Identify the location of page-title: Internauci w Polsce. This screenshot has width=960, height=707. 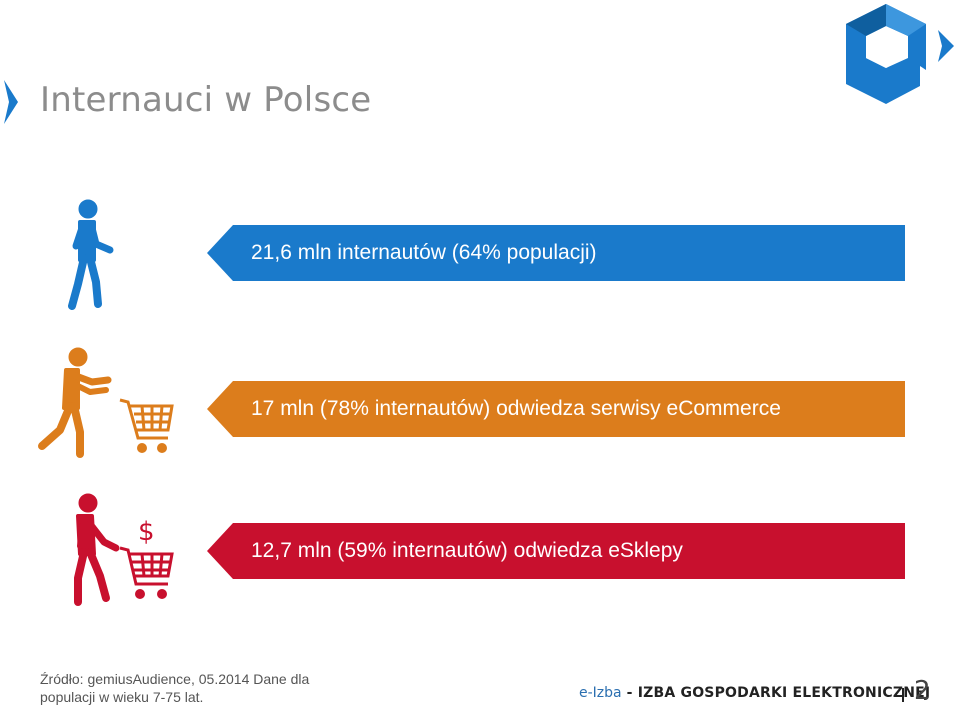
(206, 100).